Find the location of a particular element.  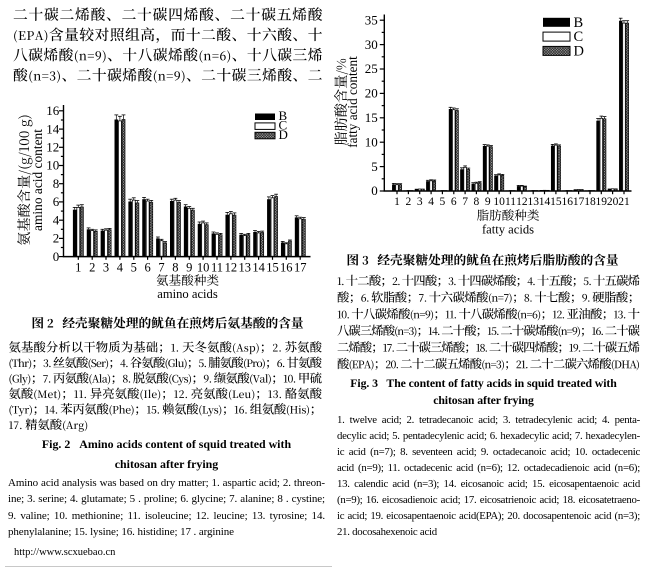

svg-text: 35 is located at coordinates (371, 19).